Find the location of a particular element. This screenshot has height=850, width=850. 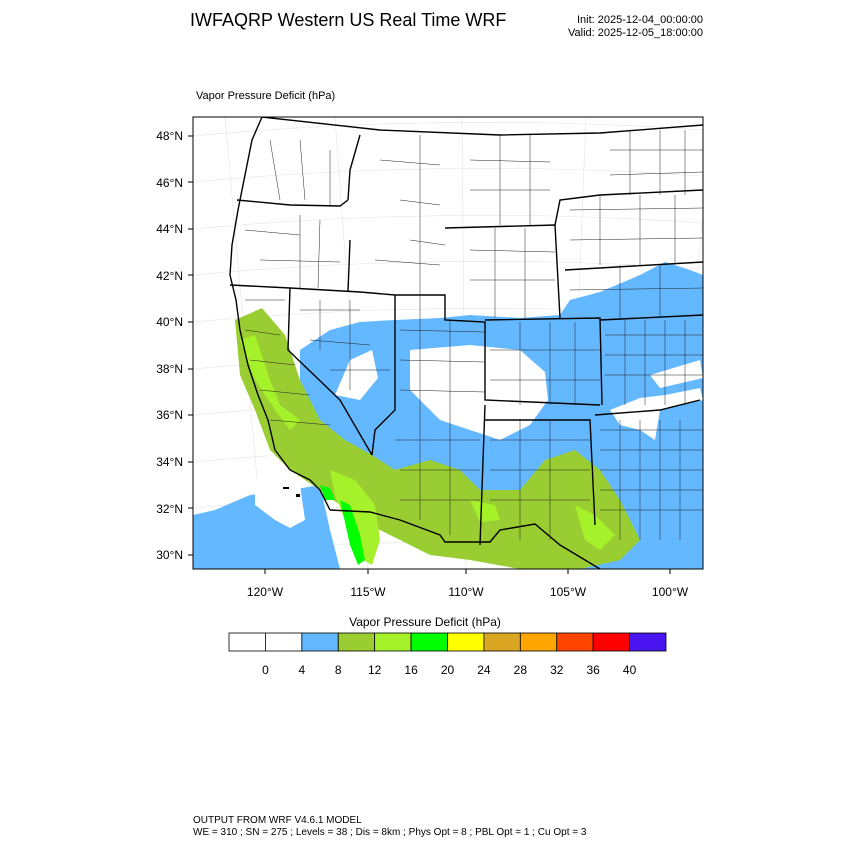

lat-label: 40°N is located at coordinates (169, 322).